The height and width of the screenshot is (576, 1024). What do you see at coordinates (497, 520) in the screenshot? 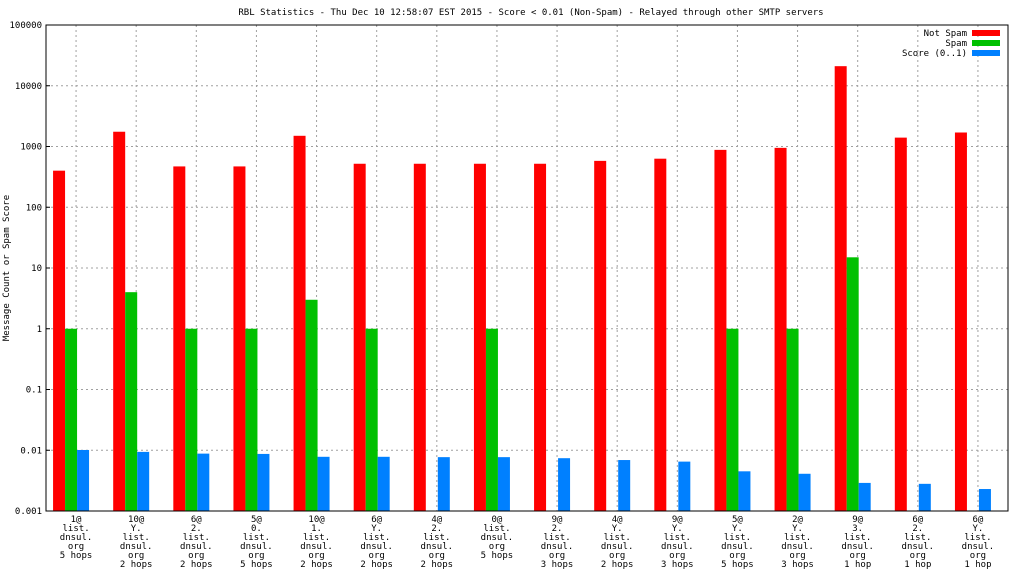
I see `x-category-label-line: 0@` at bounding box center [497, 520].